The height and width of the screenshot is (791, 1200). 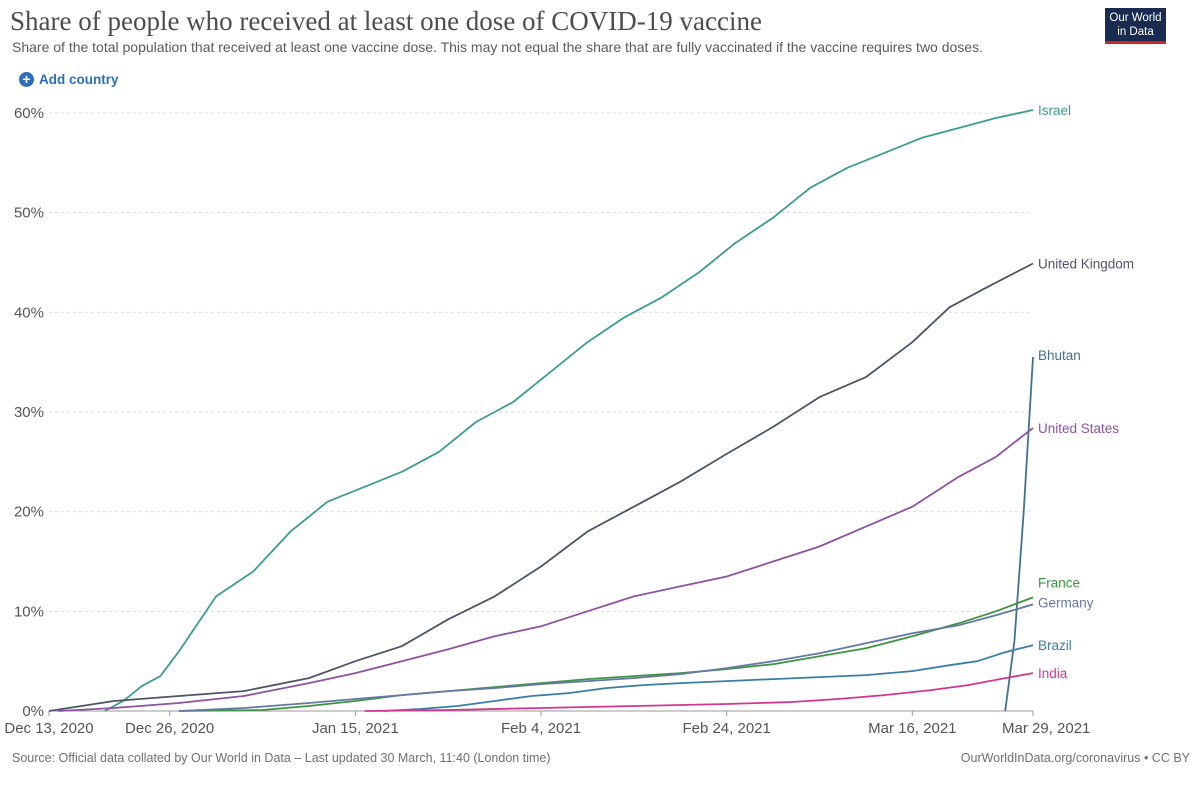 I want to click on x-tick-label: Jan 15, 2021, so click(x=355, y=728).